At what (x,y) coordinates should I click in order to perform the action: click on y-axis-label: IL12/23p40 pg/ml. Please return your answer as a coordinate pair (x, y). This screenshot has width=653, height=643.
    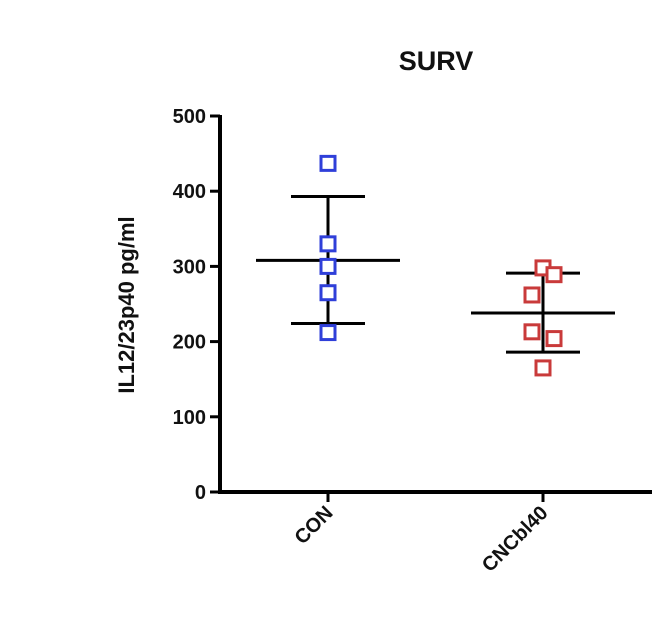
    Looking at the image, I should click on (126, 304).